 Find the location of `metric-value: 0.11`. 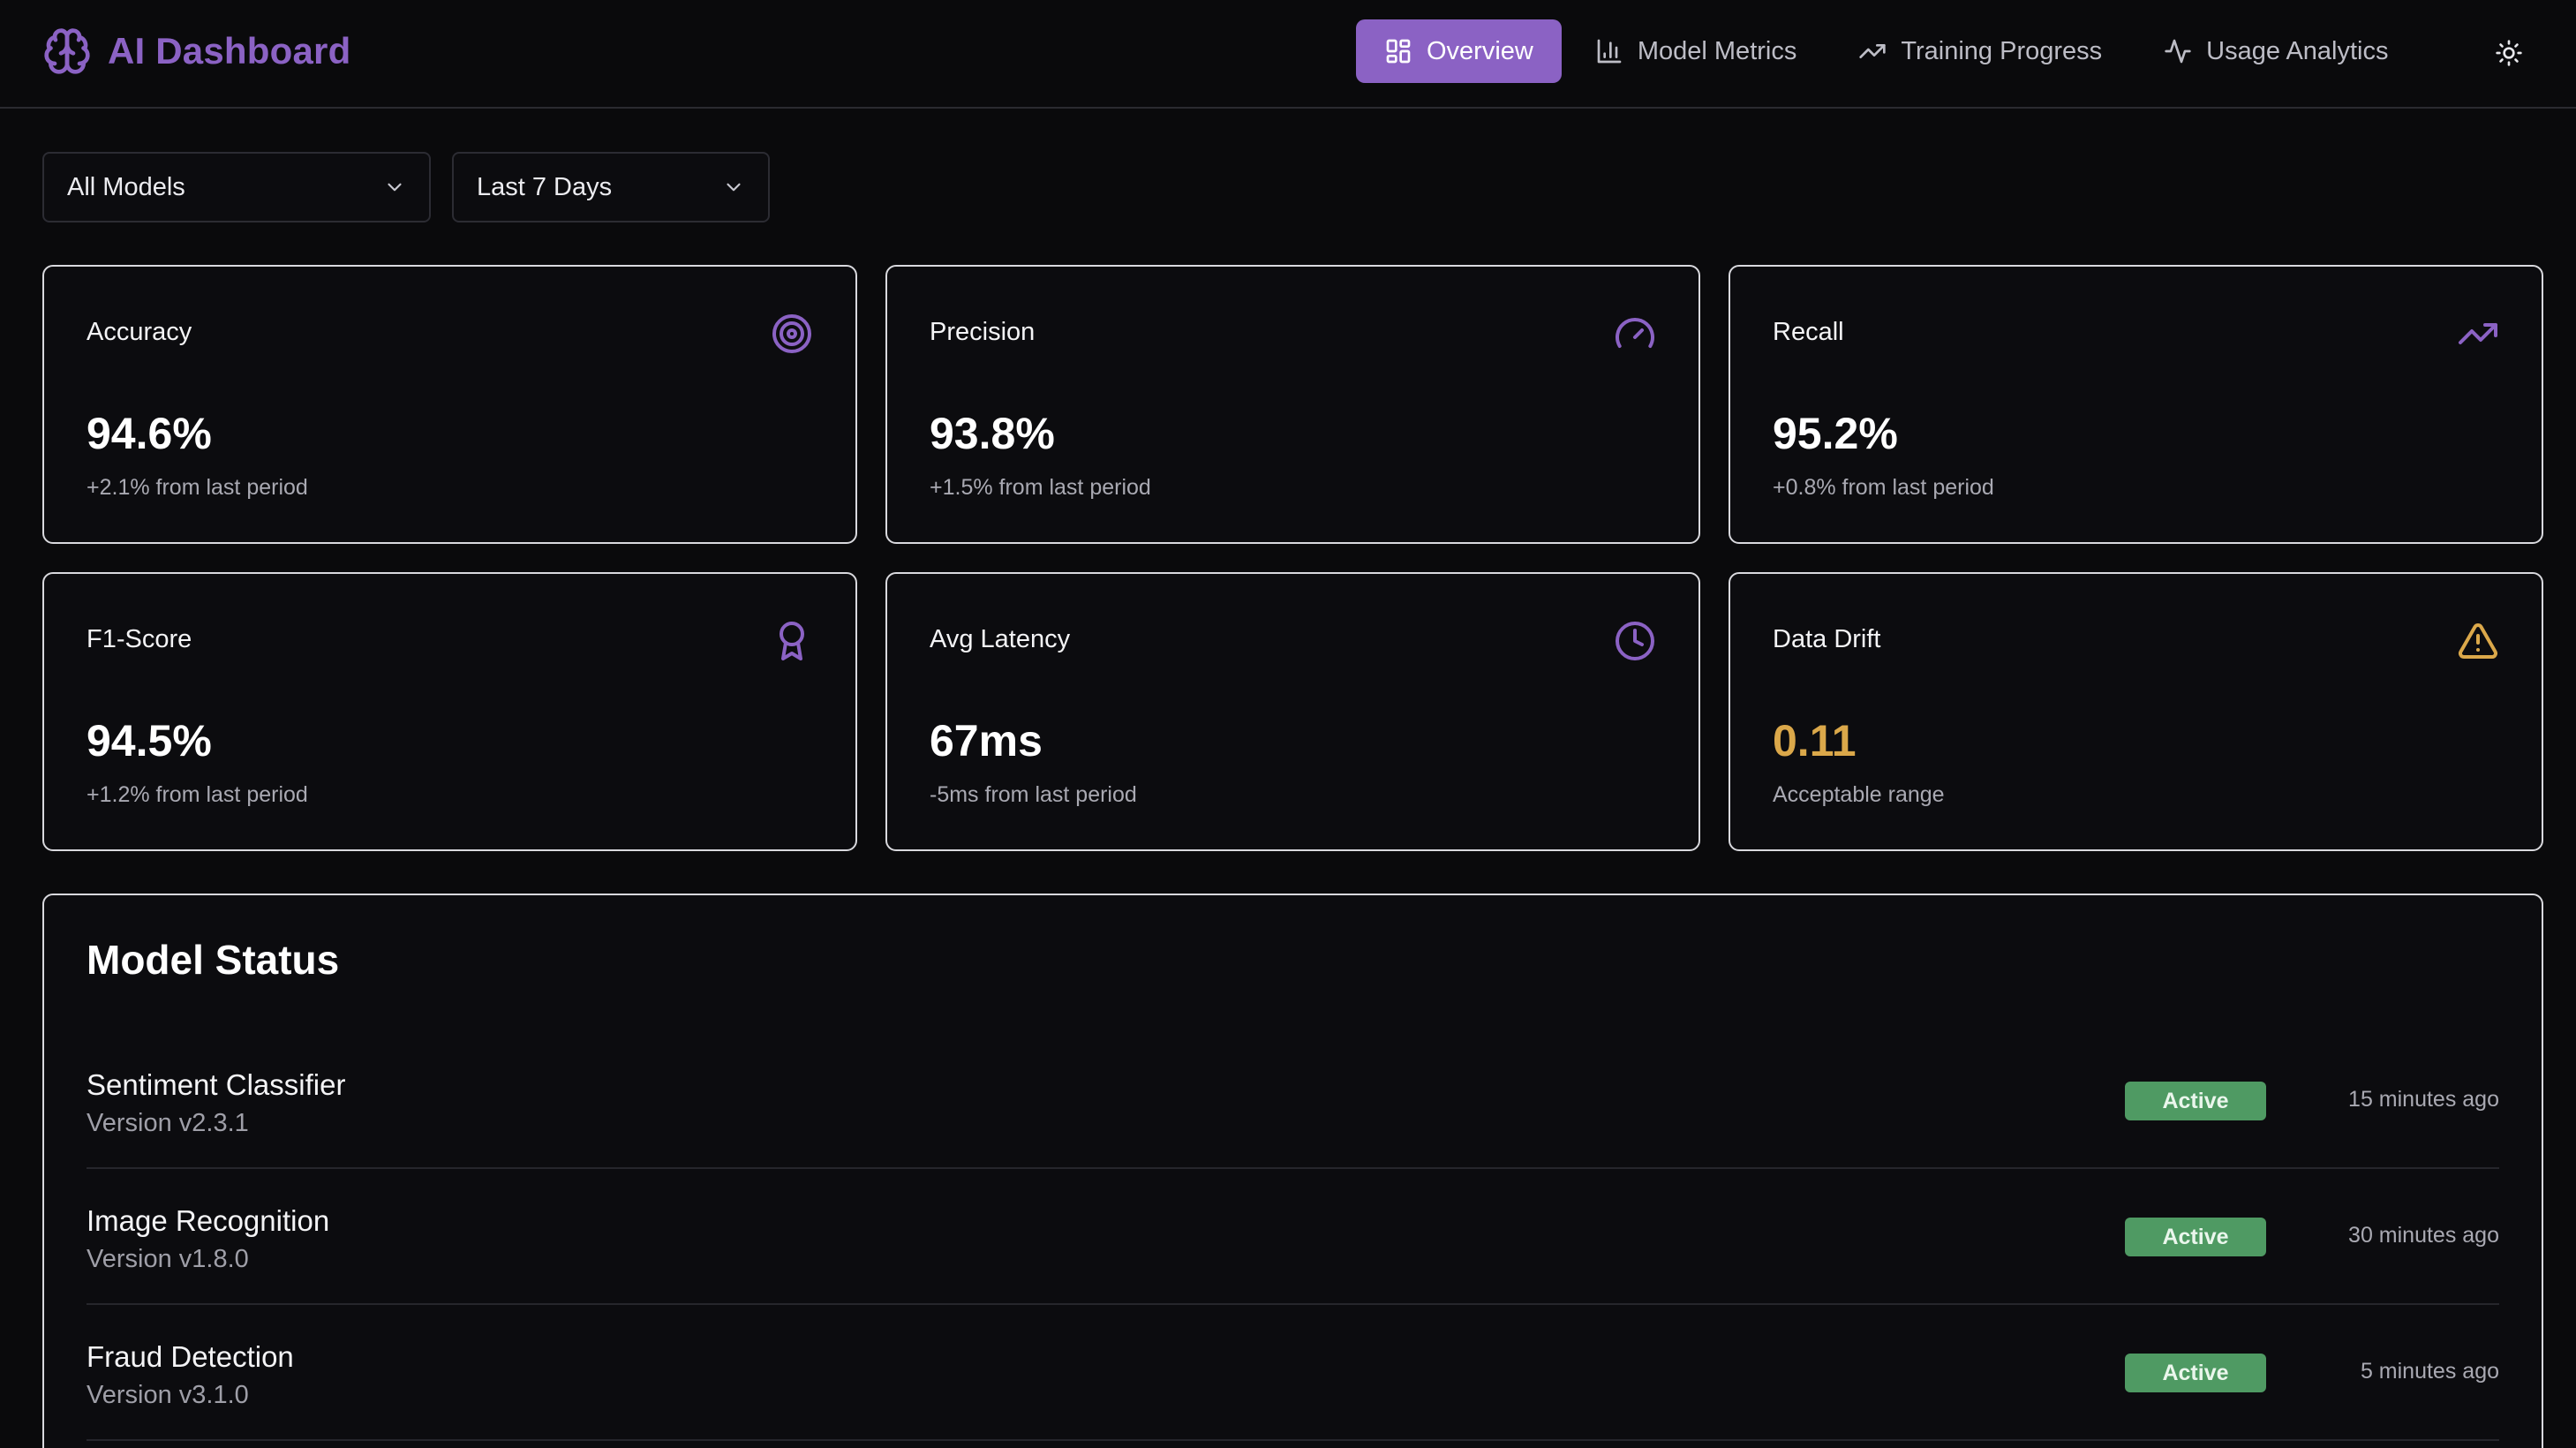

metric-value: 0.11 is located at coordinates (1815, 740).